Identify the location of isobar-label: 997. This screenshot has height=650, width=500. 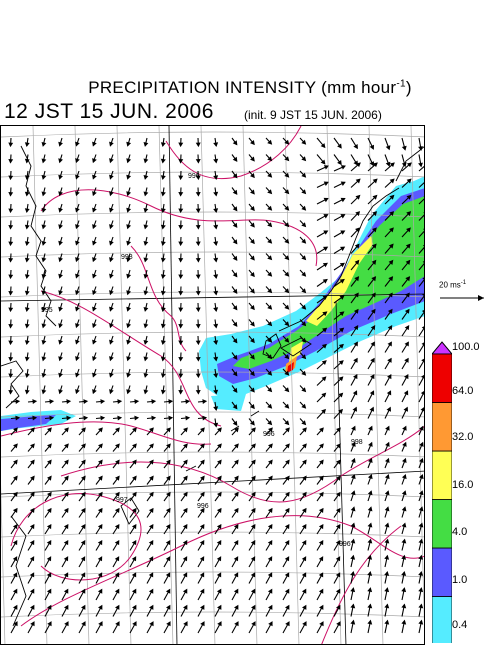
(122, 500).